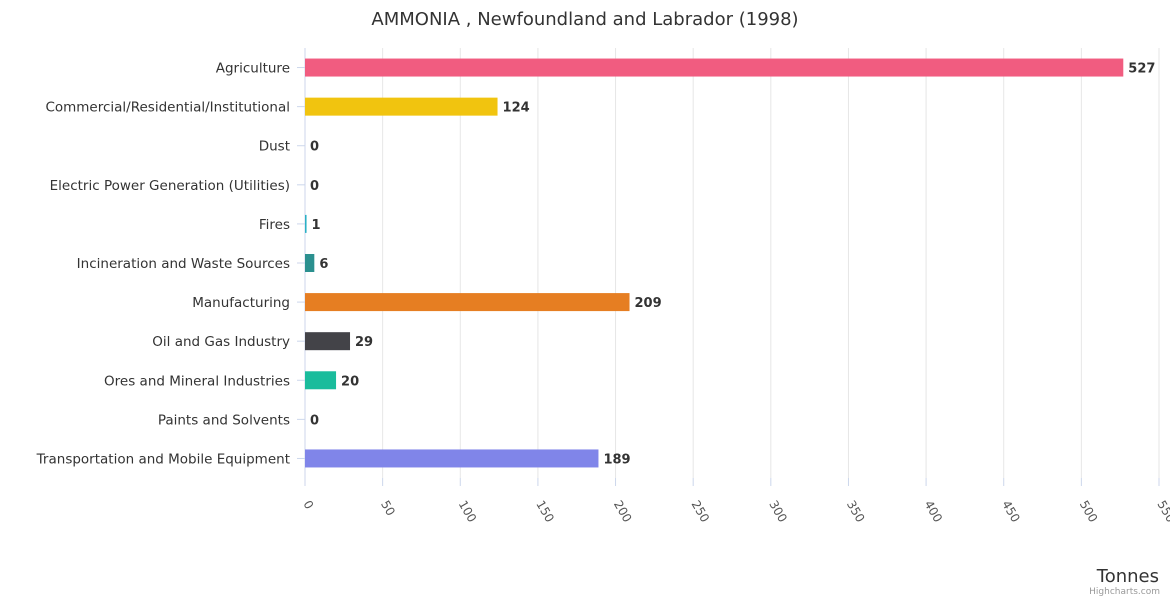  Describe the element at coordinates (241, 303) in the screenshot. I see `category-label: Manufacturing` at that location.